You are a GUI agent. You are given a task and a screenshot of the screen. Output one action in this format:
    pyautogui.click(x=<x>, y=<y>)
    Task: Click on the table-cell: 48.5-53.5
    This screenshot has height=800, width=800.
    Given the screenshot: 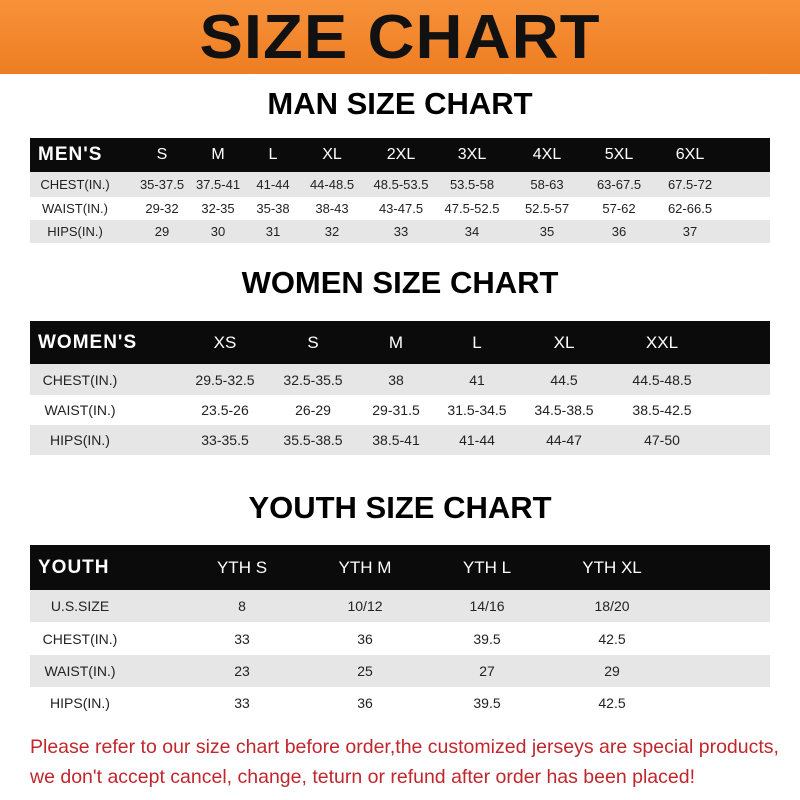 What is the action you would take?
    pyautogui.click(x=401, y=184)
    